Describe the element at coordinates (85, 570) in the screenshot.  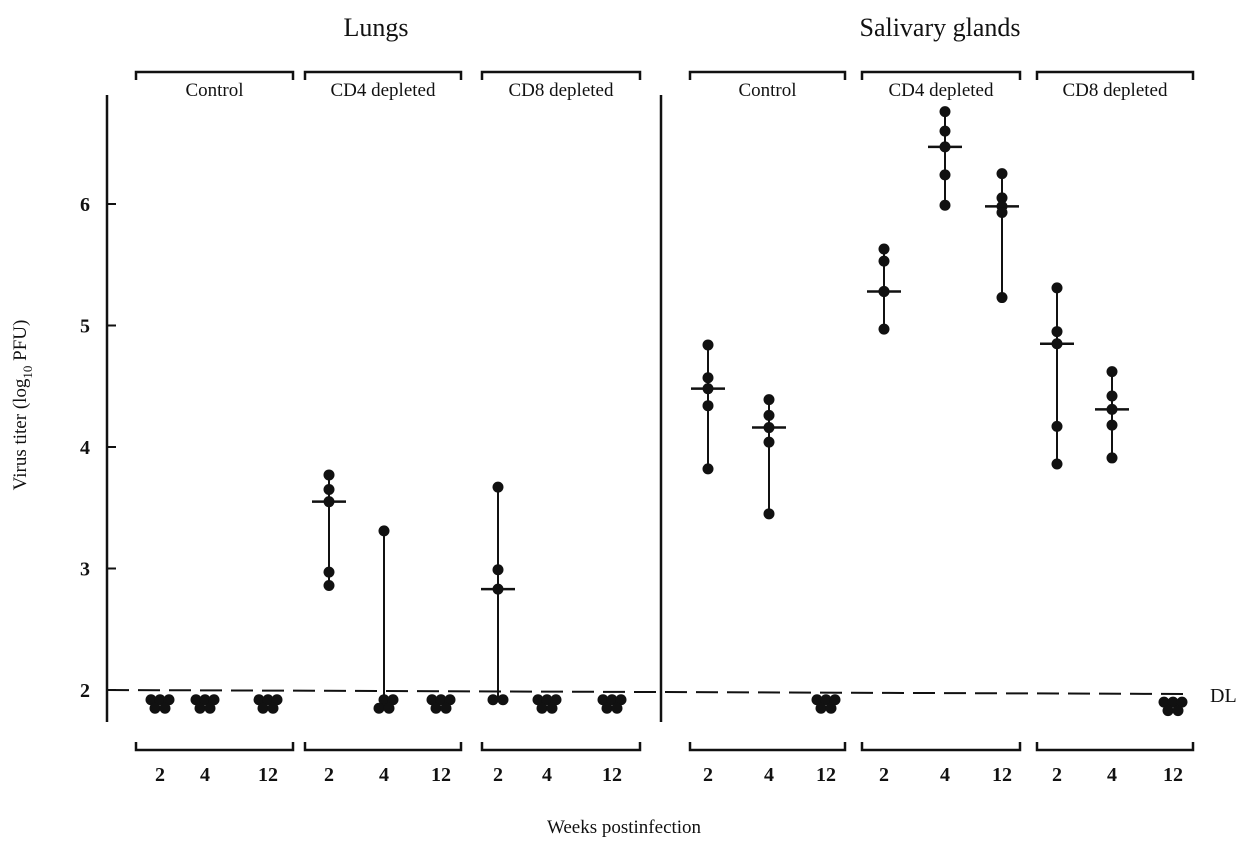
I see `y-tick-label: 3` at that location.